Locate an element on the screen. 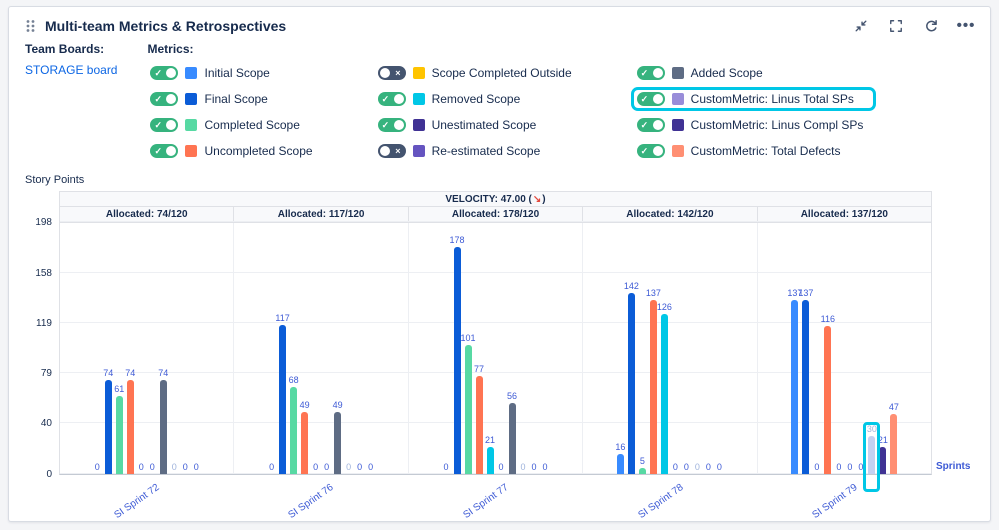 This screenshot has height=530, width=999. metrics-label: Metrics: is located at coordinates (170, 49).